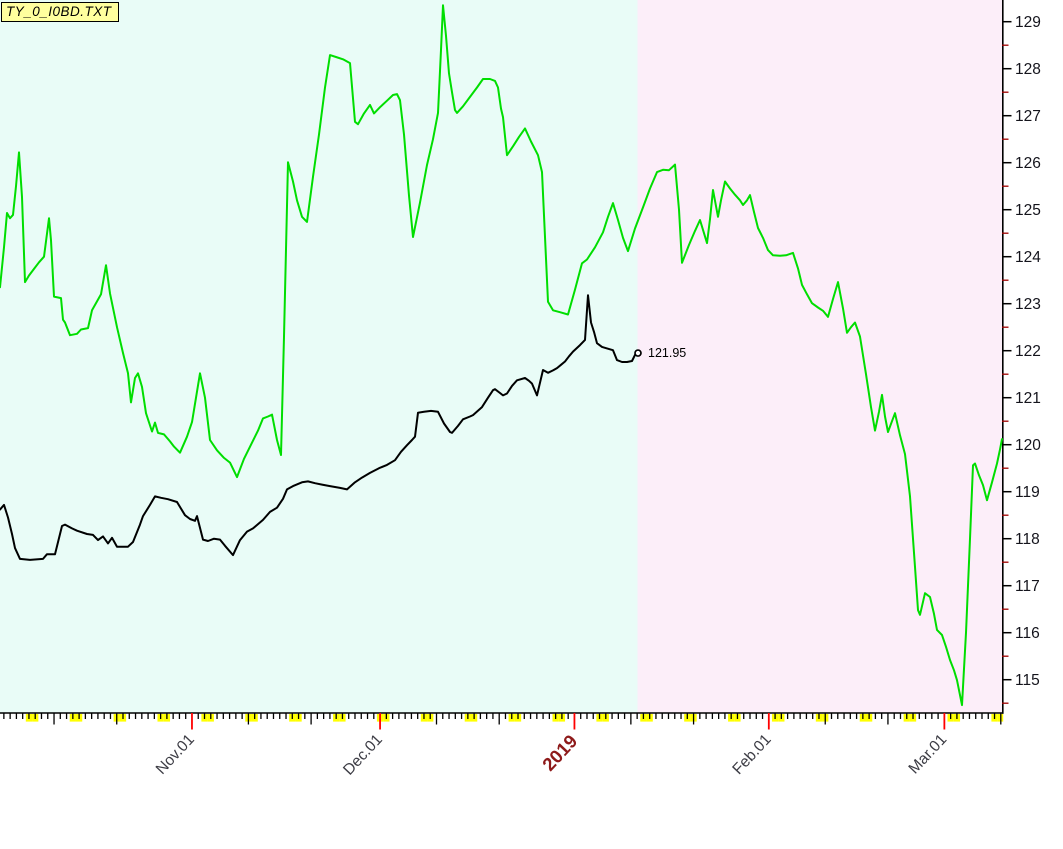 The image size is (1063, 849). I want to click on last-price-label: 121.95, so click(667, 353).